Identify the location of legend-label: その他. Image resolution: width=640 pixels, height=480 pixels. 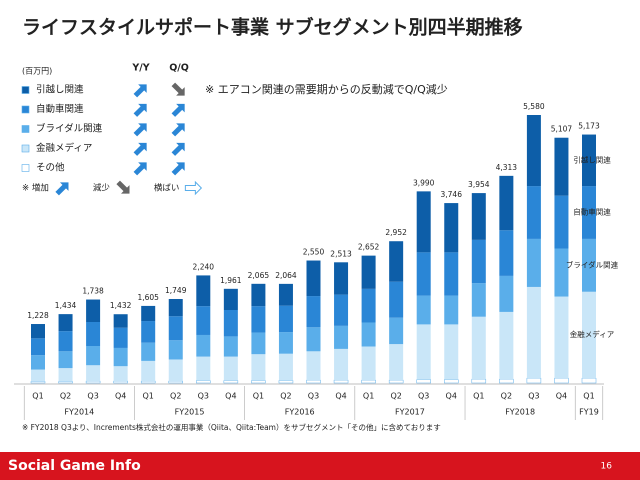
(50, 168).